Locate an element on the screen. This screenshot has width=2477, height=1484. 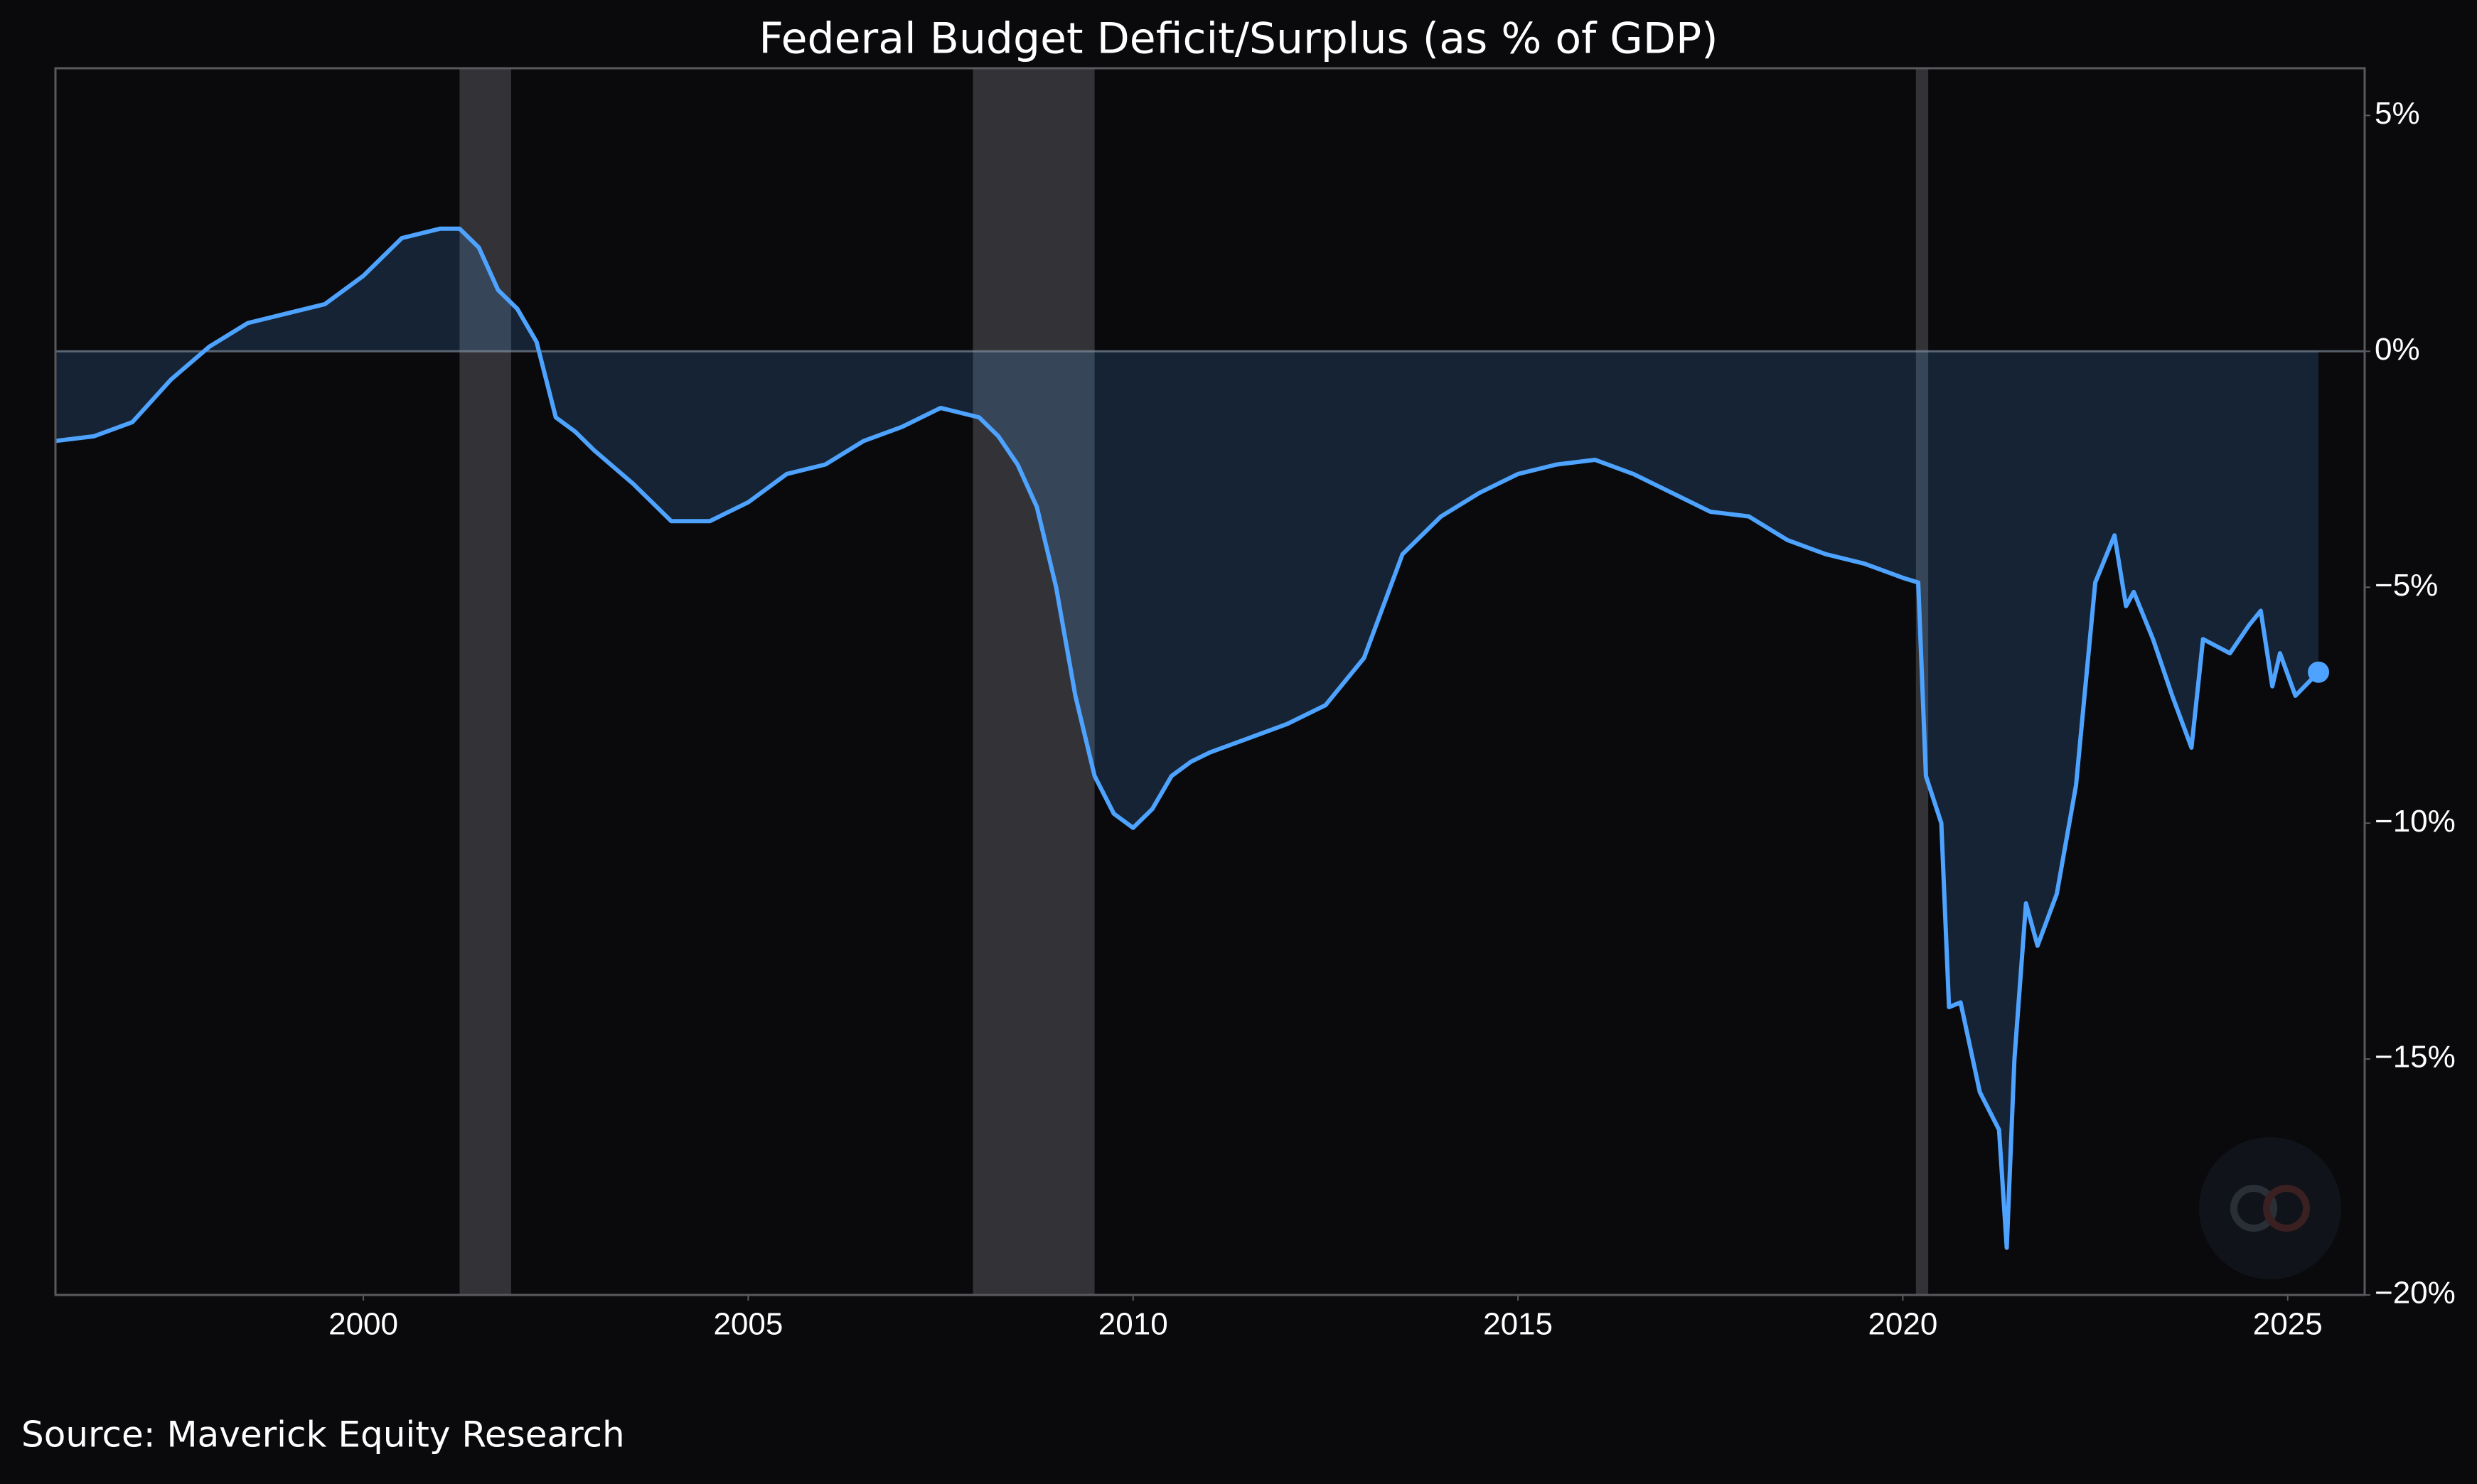
last-point is located at coordinates (2319, 672).